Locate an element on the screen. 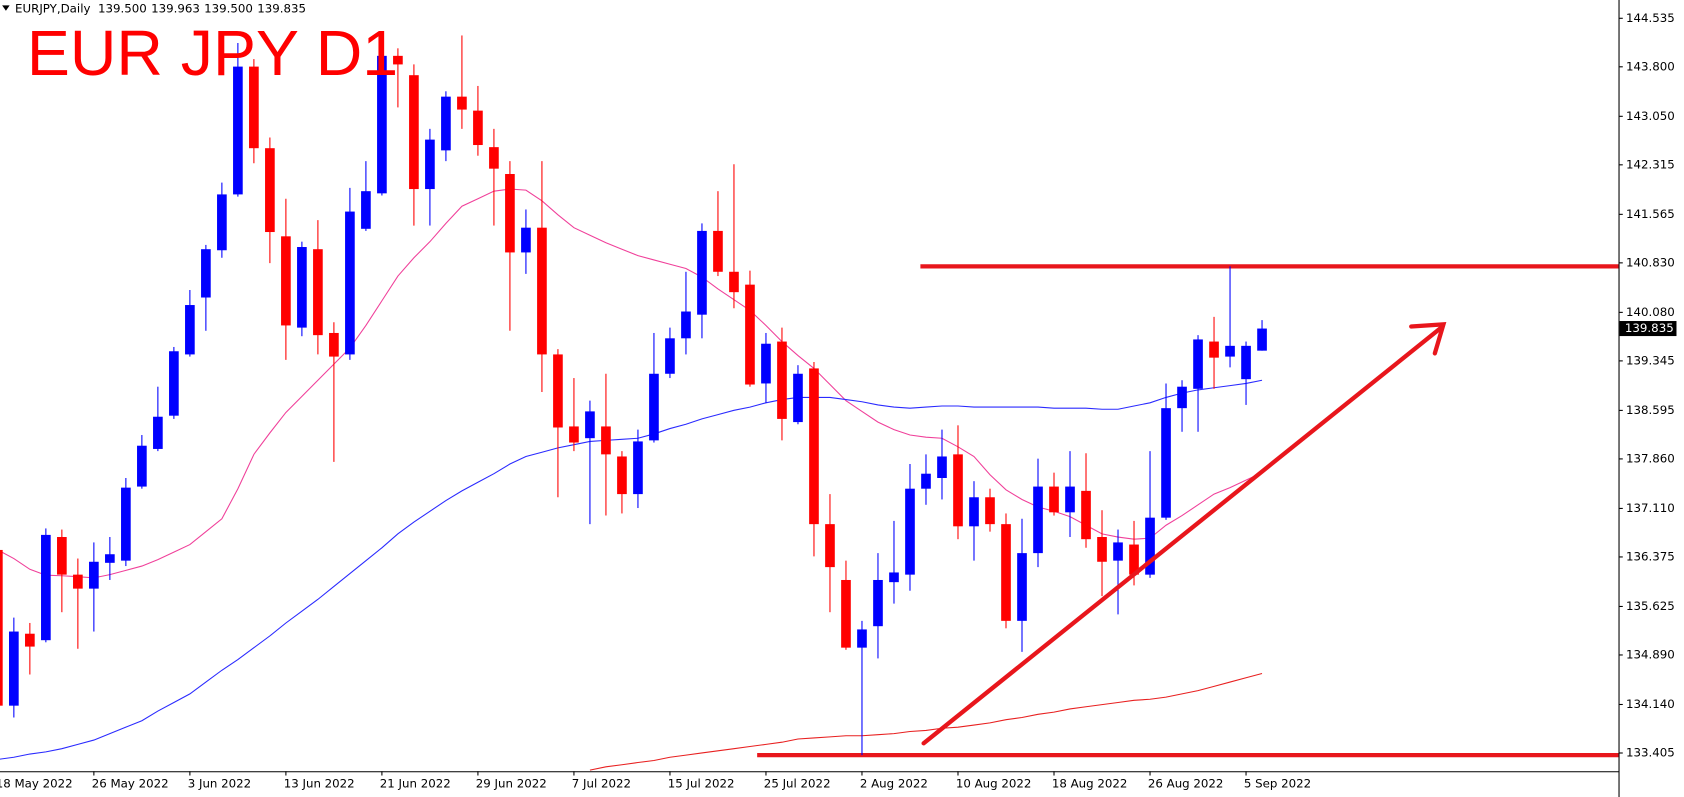 This screenshot has width=1684, height=797. x-tick-label: 26 May 2022 is located at coordinates (130, 784).